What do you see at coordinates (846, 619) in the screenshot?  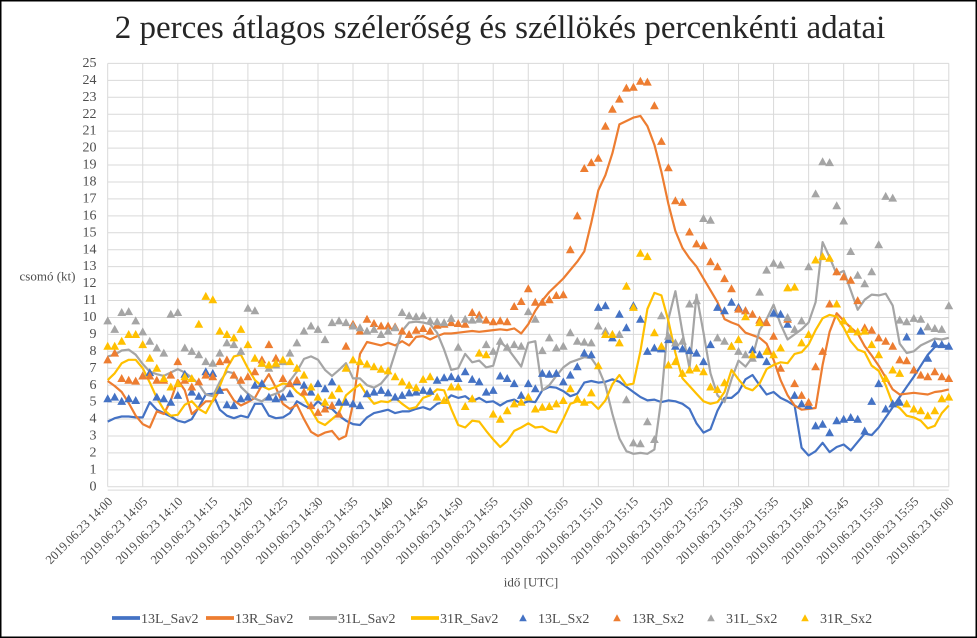 I see `svg-text: 31R_Sx2` at bounding box center [846, 619].